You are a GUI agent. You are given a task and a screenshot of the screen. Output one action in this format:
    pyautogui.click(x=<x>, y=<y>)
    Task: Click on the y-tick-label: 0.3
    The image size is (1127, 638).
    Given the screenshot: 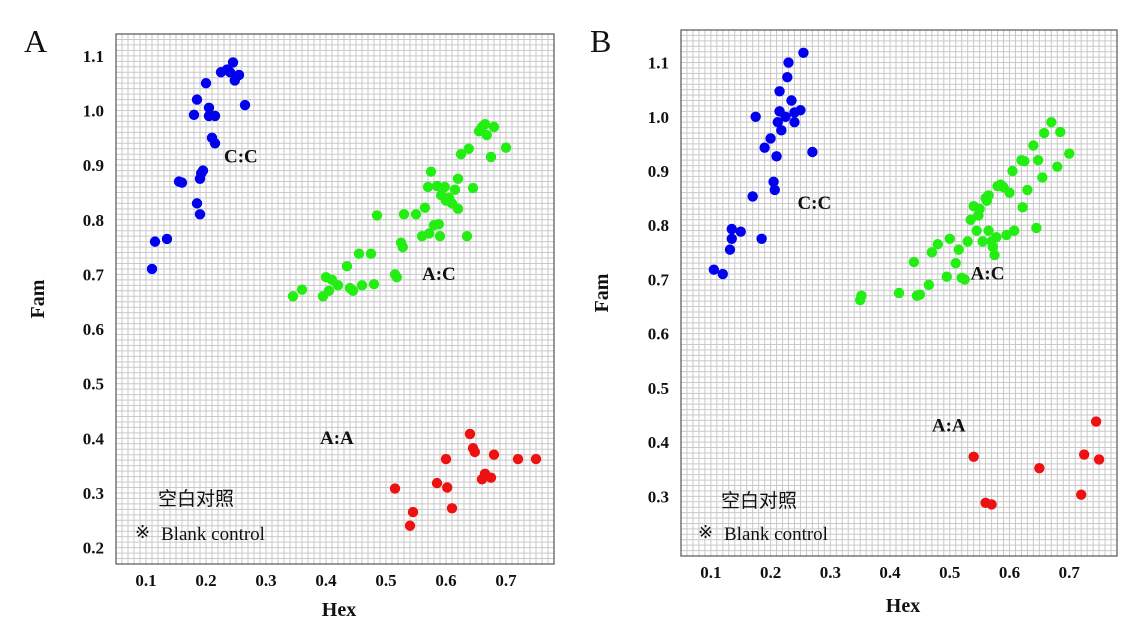 What is the action you would take?
    pyautogui.click(x=658, y=496)
    